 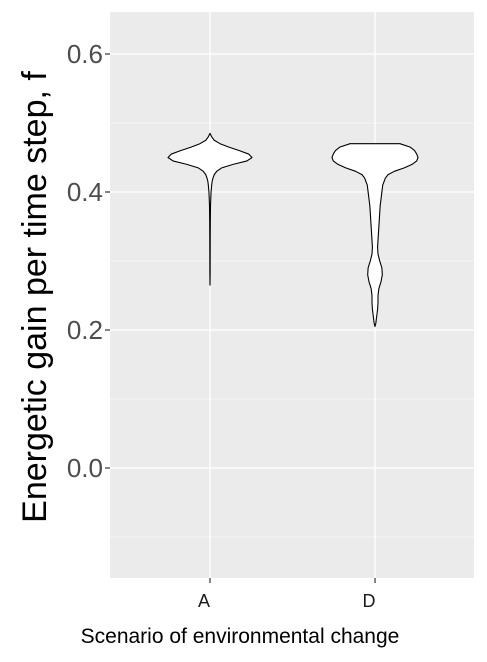 What do you see at coordinates (35, 297) in the screenshot?
I see `y-axis-title: Energetic gain per time step, f` at bounding box center [35, 297].